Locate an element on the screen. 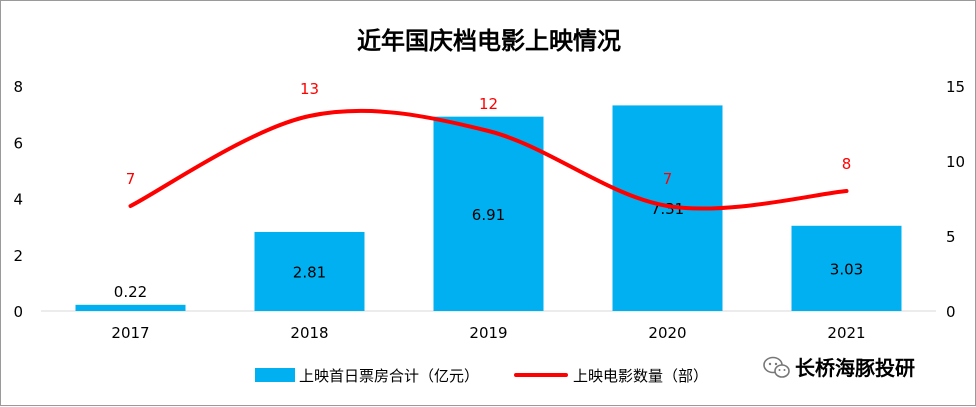 The image size is (976, 407). left-axis: 0 2 4 6 8 is located at coordinates (18, 199).